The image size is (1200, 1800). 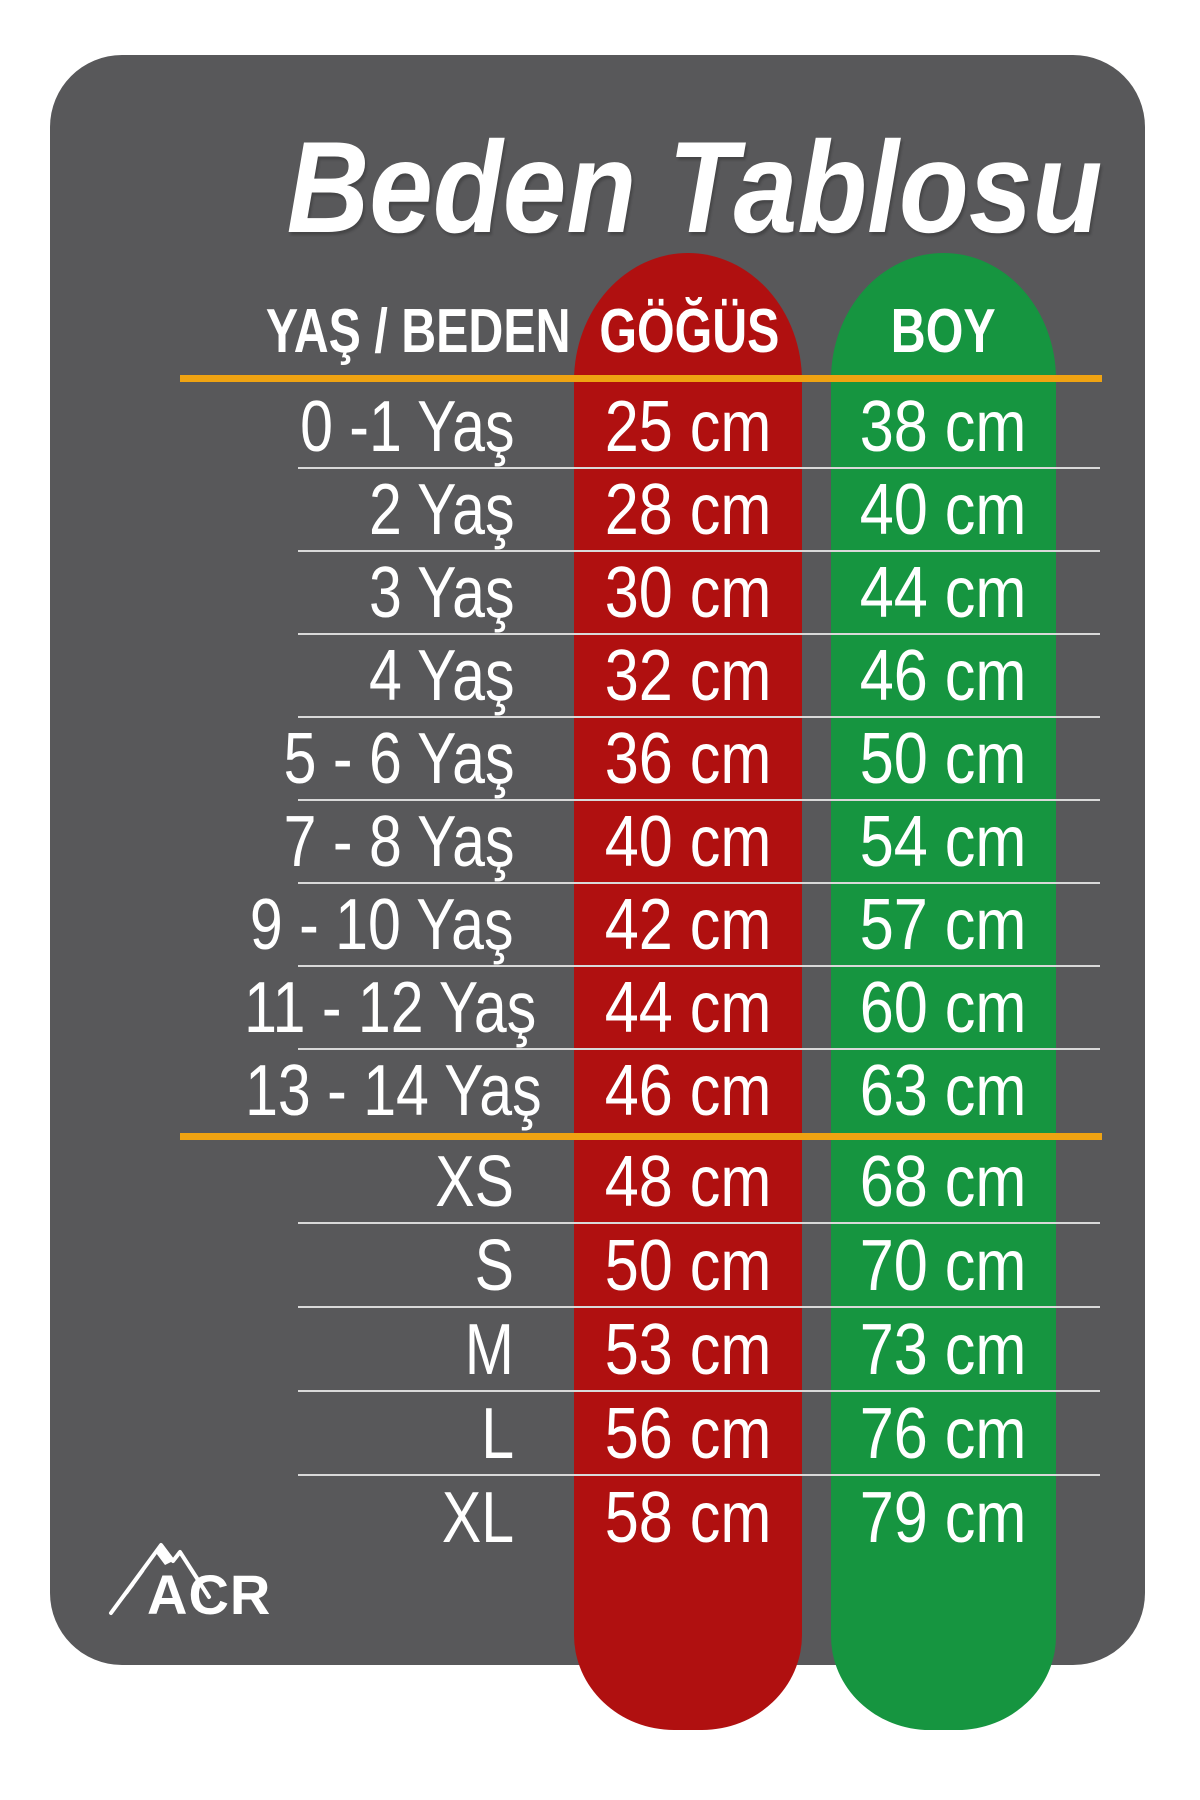 I want to click on table-row: S 50 cm 70 cm, so click(x=600, y=1266).